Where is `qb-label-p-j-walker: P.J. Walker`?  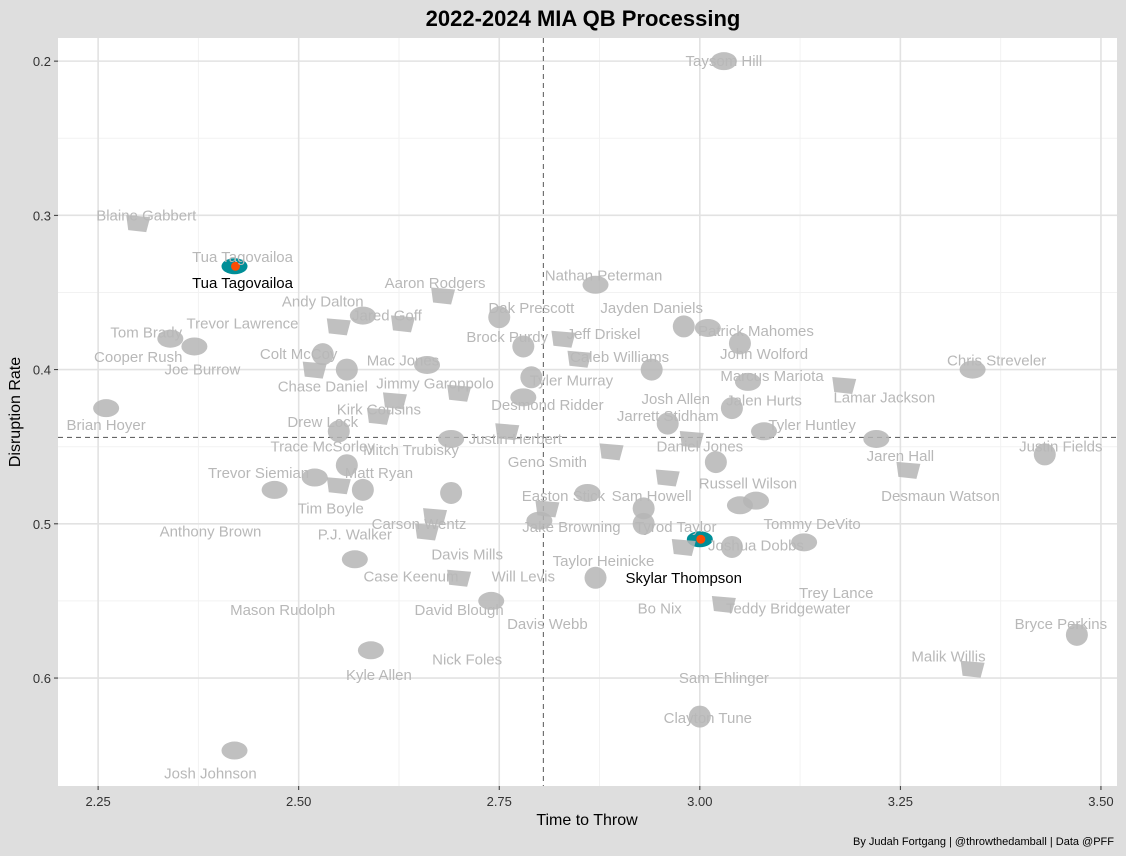
qb-label-p-j-walker: P.J. Walker is located at coordinates (355, 535).